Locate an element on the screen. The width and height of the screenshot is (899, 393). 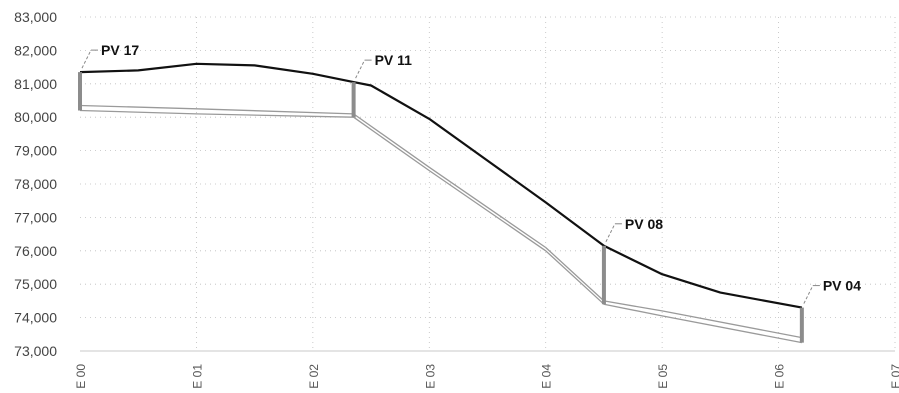
pv-label: PV 11 is located at coordinates (394, 60).